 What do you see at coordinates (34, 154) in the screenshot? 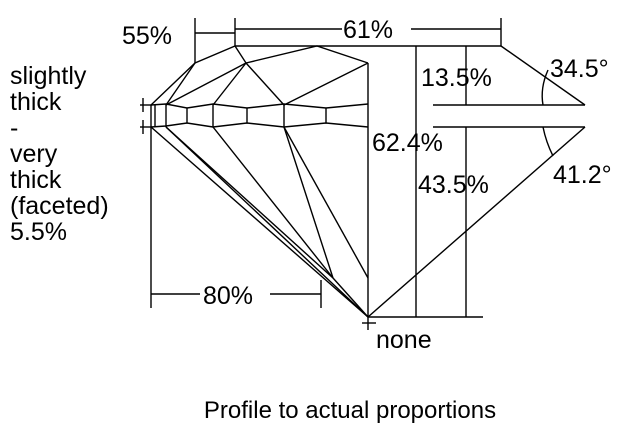
I see `girdle-label-line: very` at bounding box center [34, 154].